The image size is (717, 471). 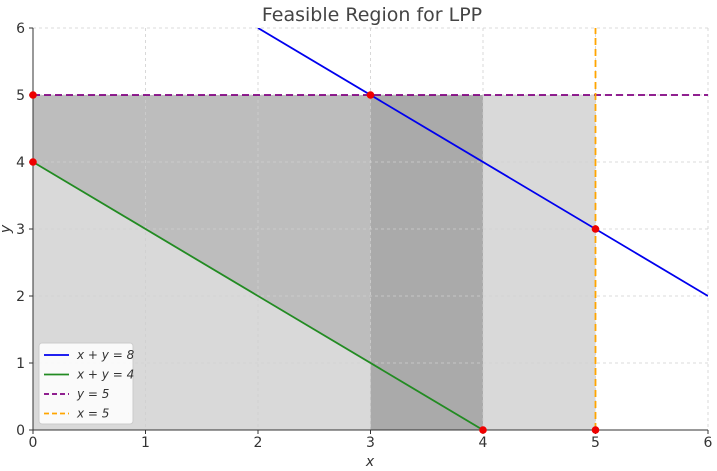 I want to click on x-axis-label: x, so click(x=370, y=462).